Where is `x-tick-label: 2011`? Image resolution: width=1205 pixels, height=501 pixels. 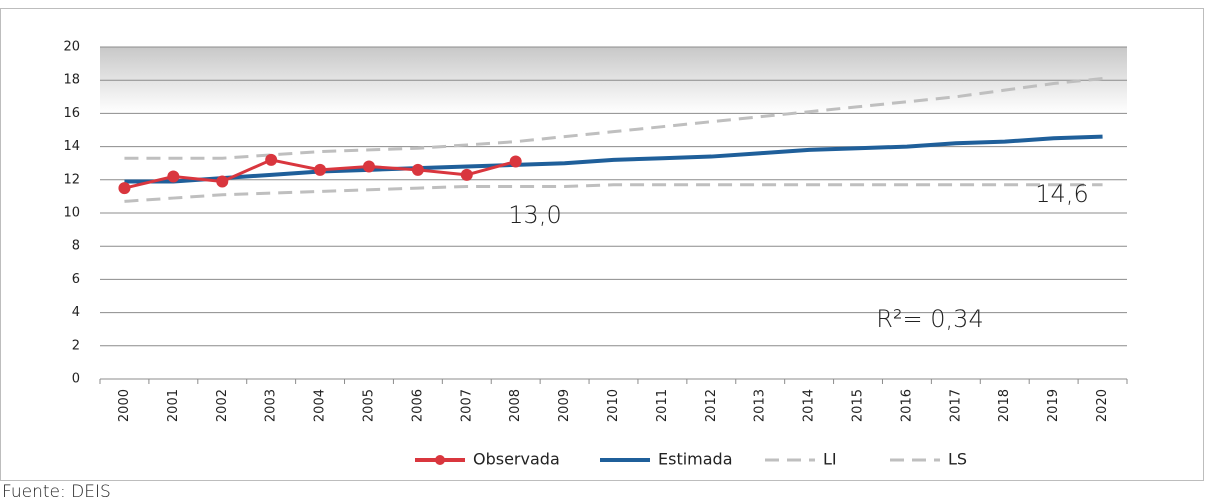 x-tick-label: 2011 is located at coordinates (662, 405).